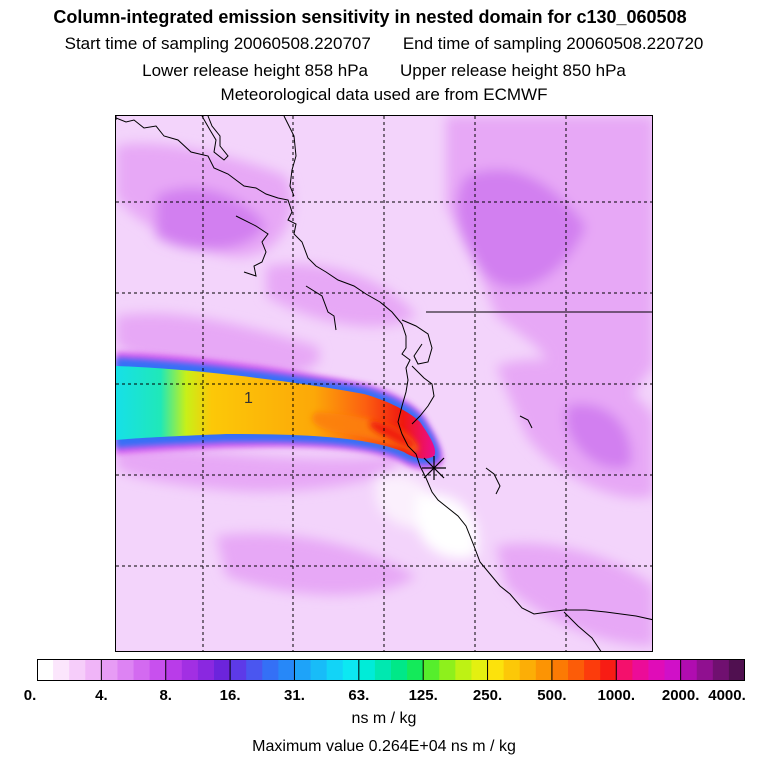 This screenshot has height=768, width=768. What do you see at coordinates (487, 695) in the screenshot?
I see `colorbar-tick-label: 250.` at bounding box center [487, 695].